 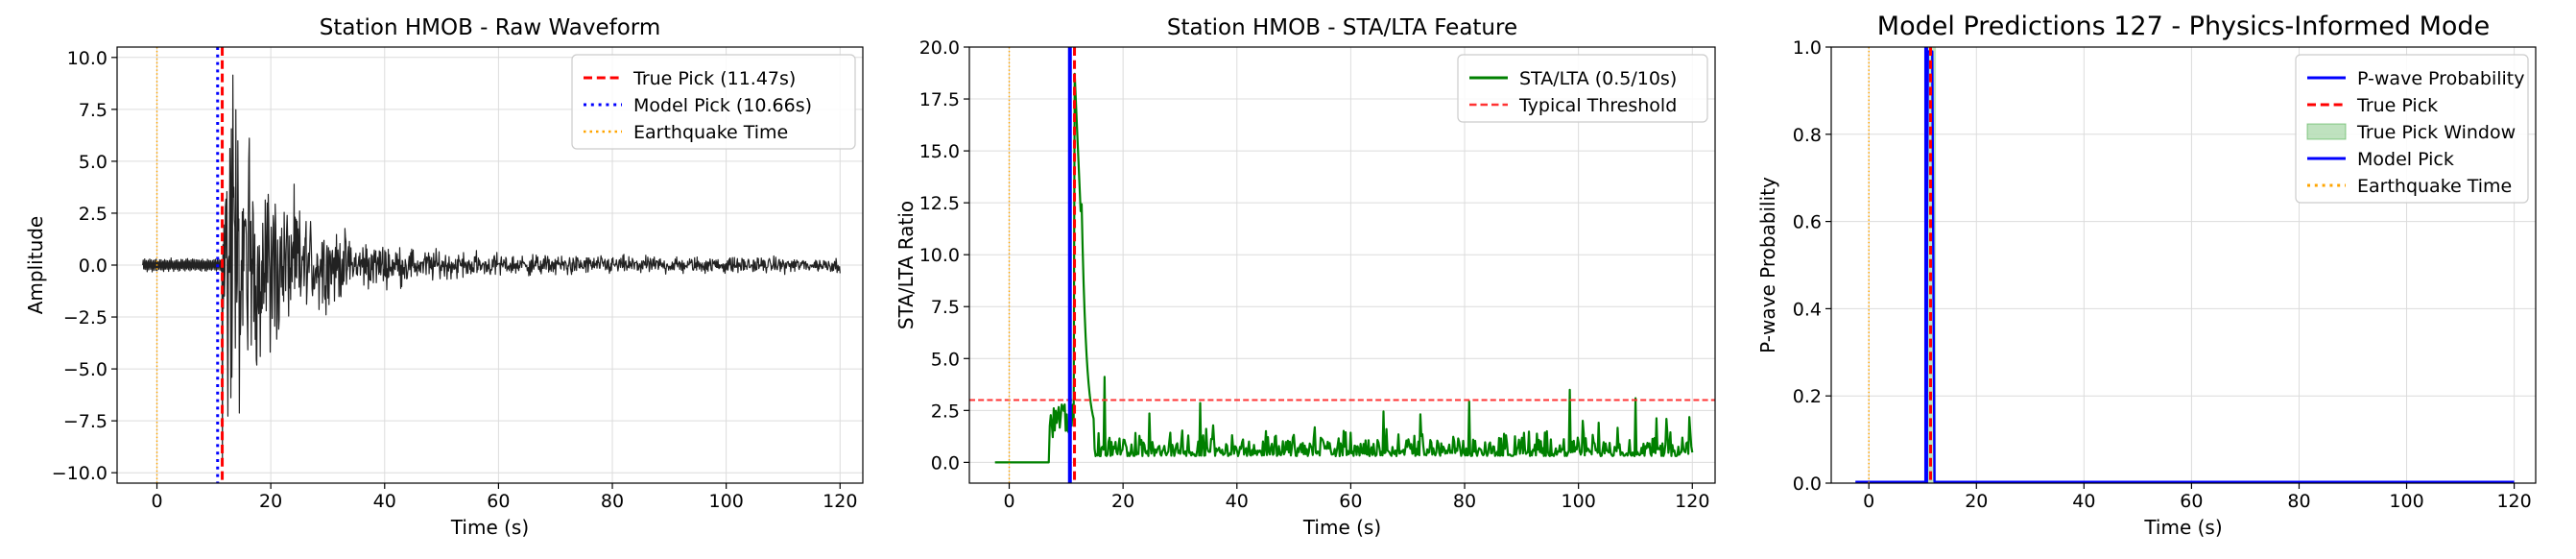 What do you see at coordinates (1807, 135) in the screenshot?
I see `y-tick-label: 0.8` at bounding box center [1807, 135].